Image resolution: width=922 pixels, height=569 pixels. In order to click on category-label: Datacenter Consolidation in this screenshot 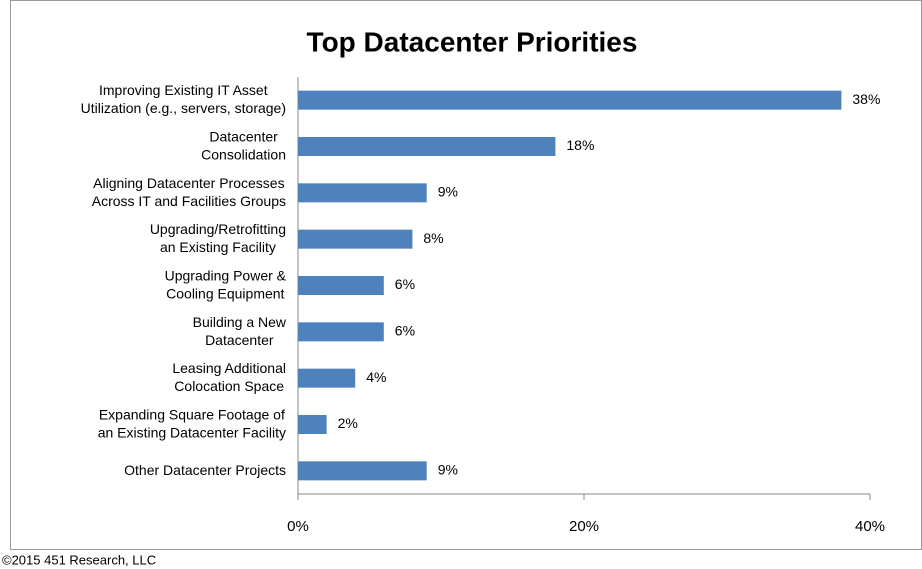, I will do `click(243, 145)`.